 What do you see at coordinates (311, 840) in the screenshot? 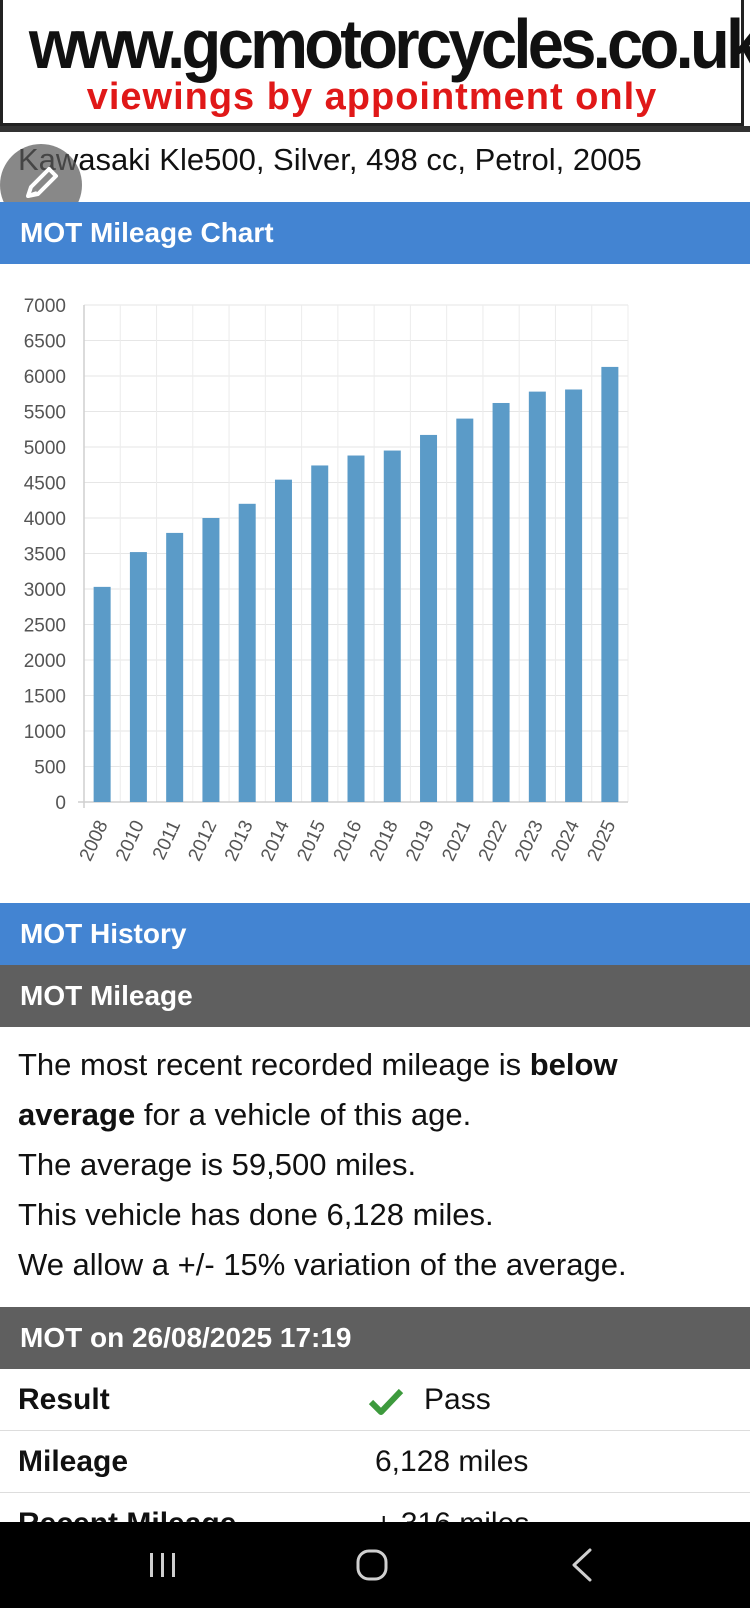
I see `x-tick-label: 2015` at bounding box center [311, 840].